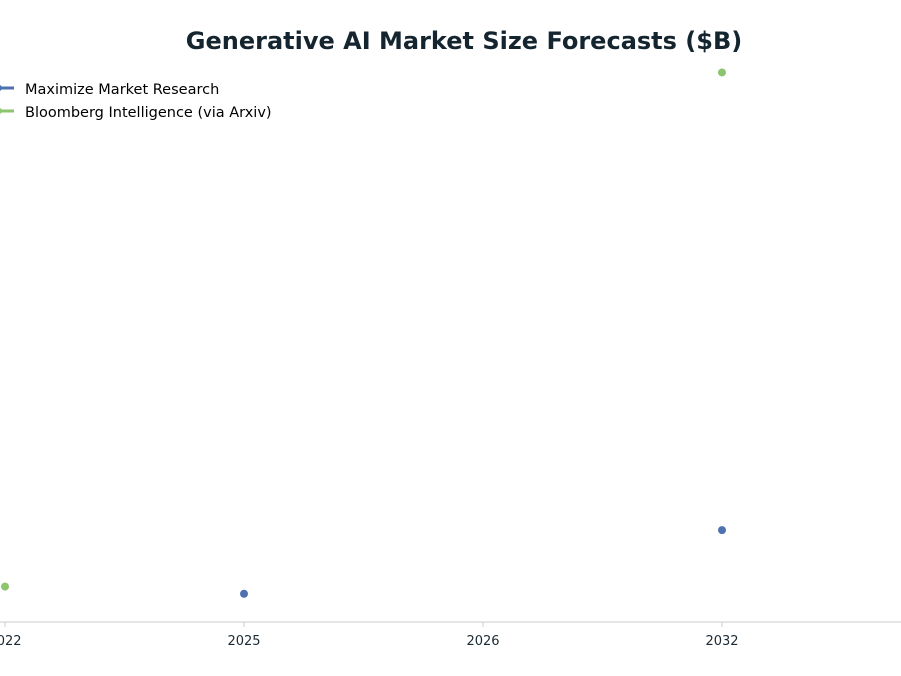 This screenshot has width=901, height=676. I want to click on legend-item-bloomberg: Bloomberg Intelligence (via Arxiv), so click(136, 113).